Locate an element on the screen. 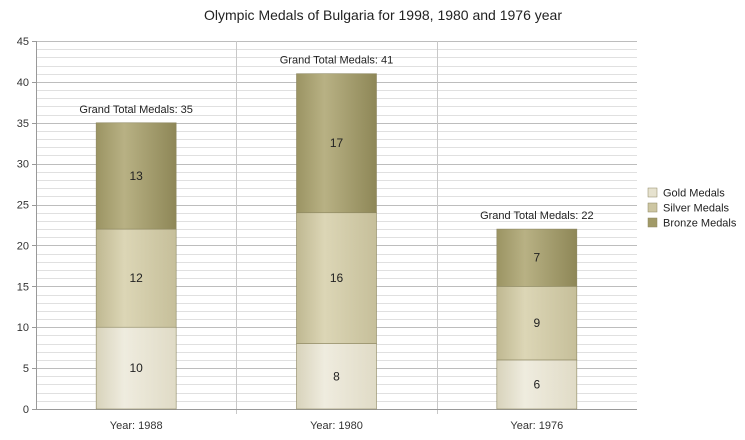  legend-item: Silver Medals is located at coordinates (688, 208).